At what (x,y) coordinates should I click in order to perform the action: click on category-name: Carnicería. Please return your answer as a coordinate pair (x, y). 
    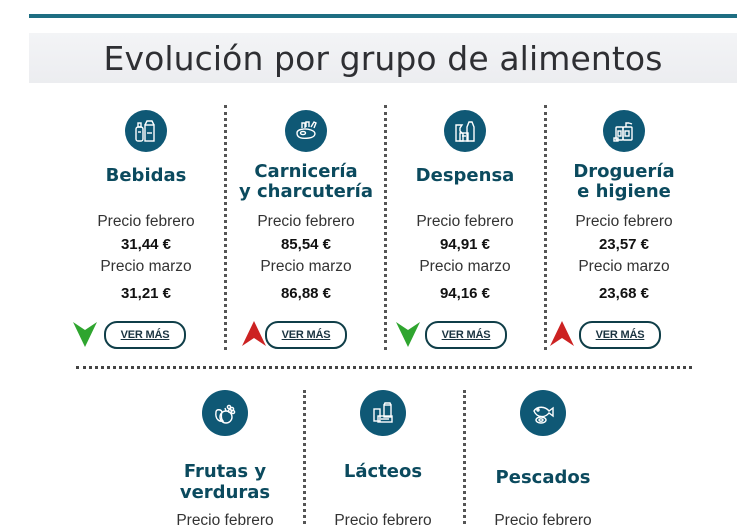
    Looking at the image, I should click on (306, 171).